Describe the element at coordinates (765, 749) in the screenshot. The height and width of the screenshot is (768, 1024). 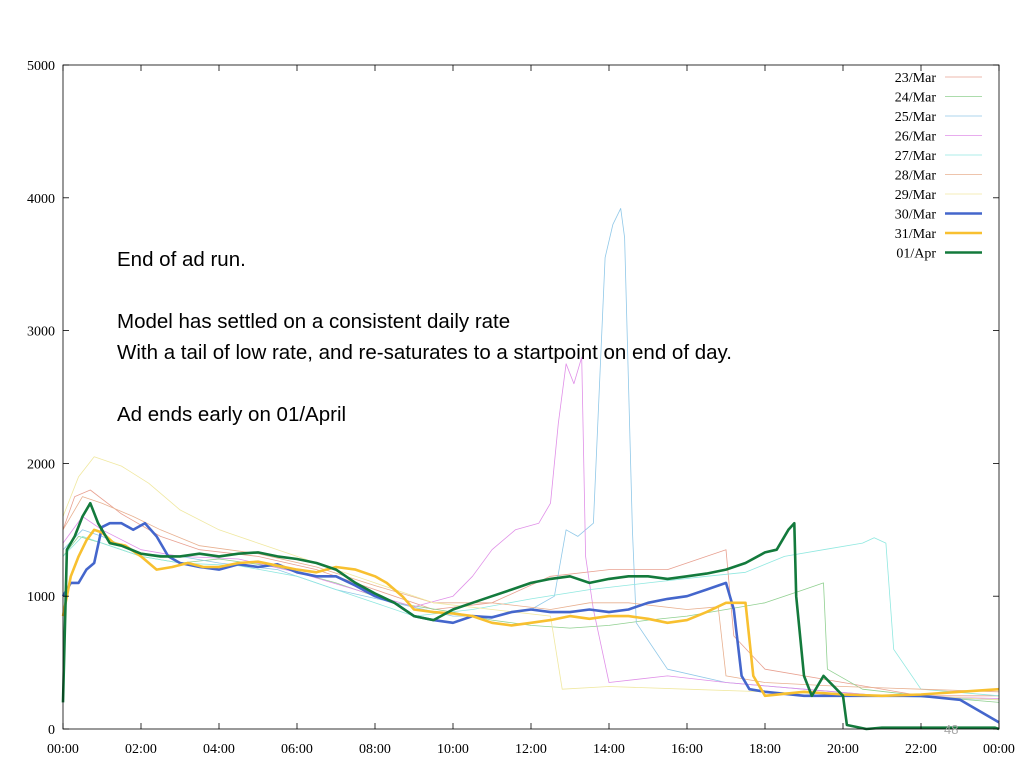
I see `x-tick-label: 18:00` at that location.